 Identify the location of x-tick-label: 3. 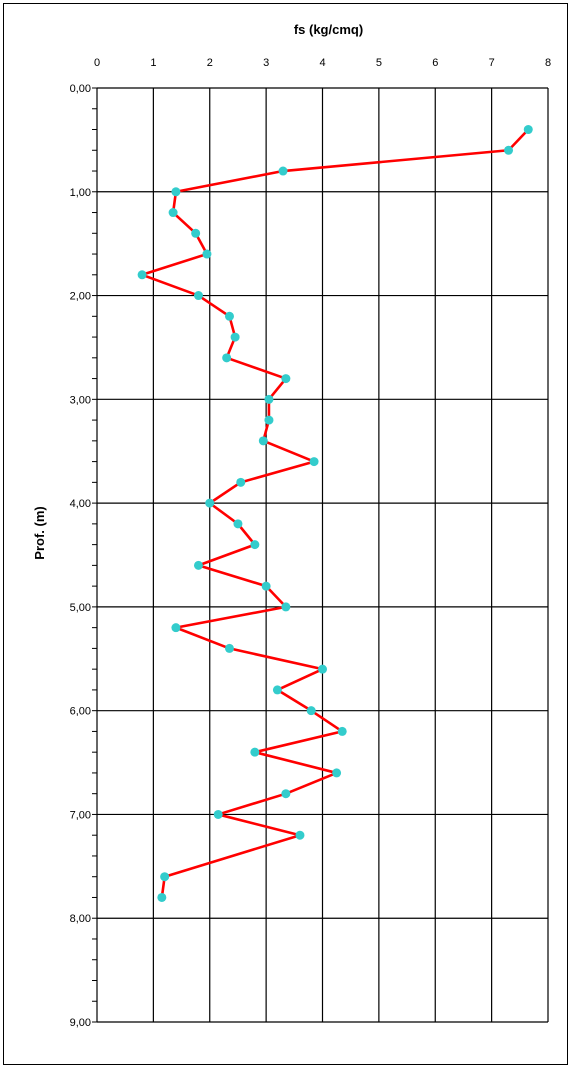
(266, 63).